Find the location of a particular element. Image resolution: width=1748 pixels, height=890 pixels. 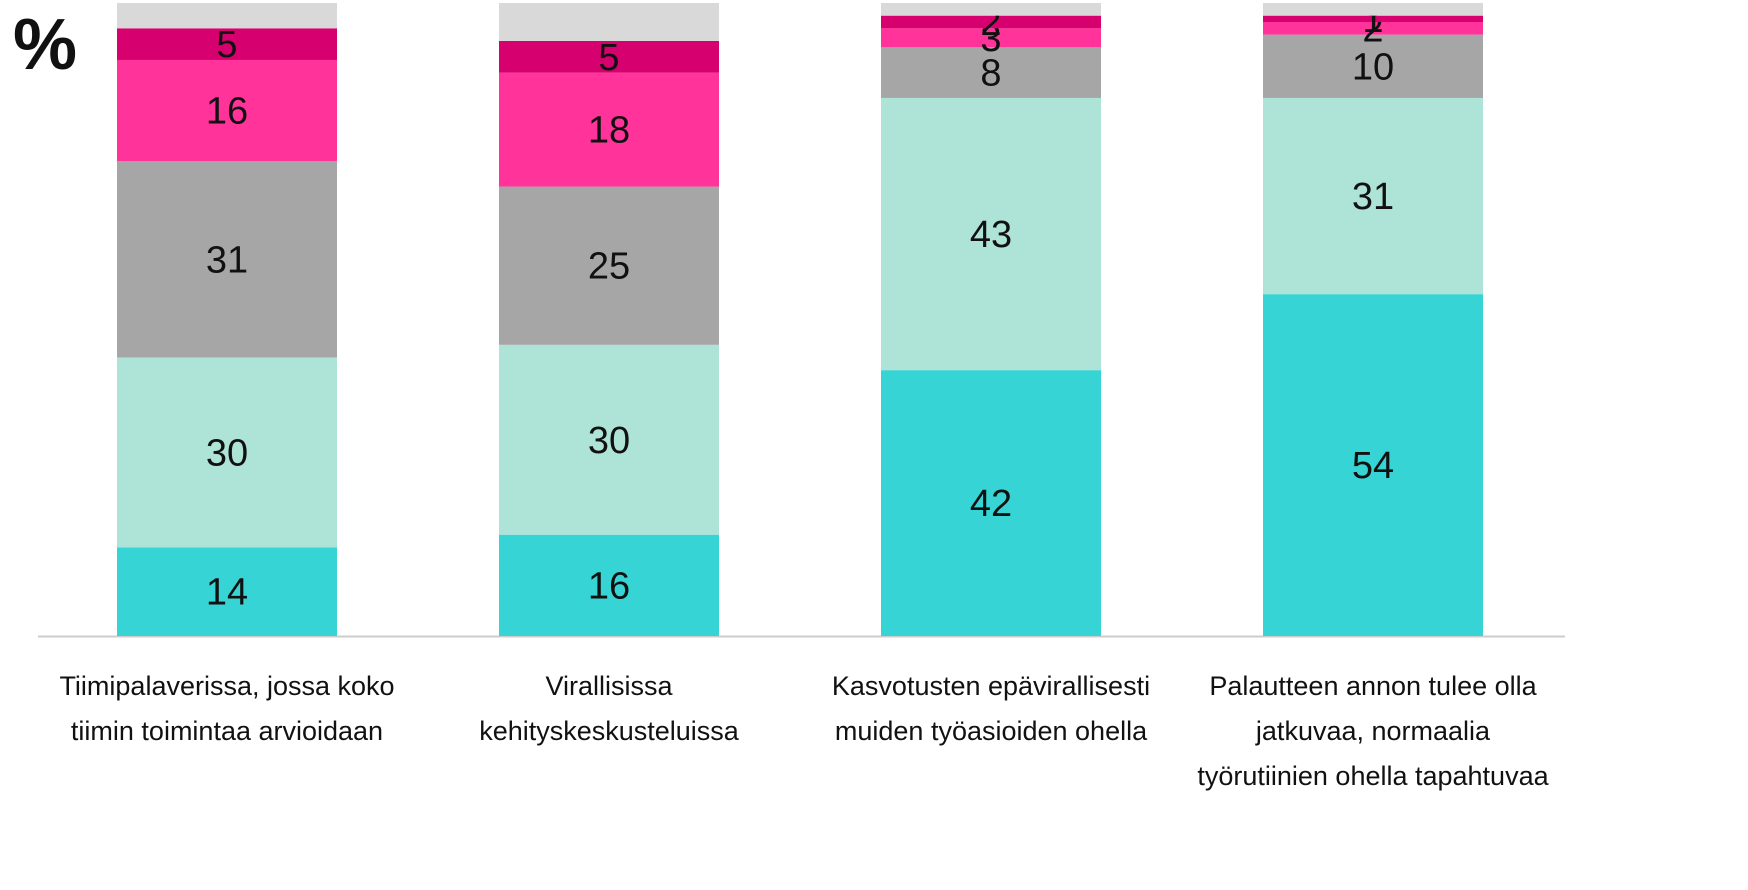

data-label: 25 is located at coordinates (609, 267).